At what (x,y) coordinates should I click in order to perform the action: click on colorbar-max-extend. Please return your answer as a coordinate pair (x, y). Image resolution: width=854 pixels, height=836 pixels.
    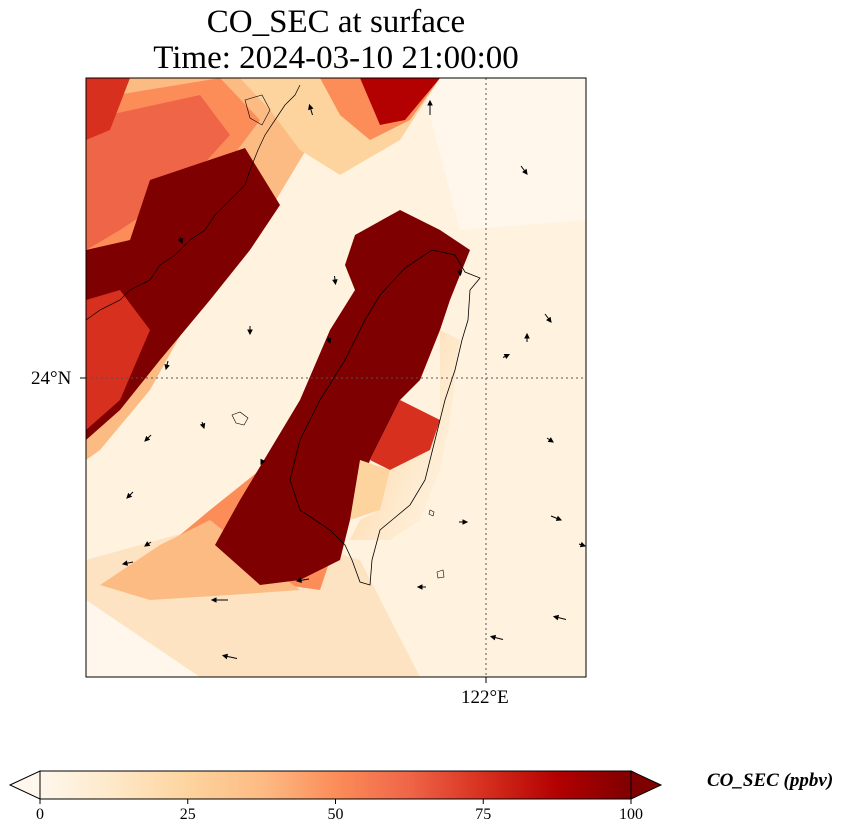
    Looking at the image, I should click on (646, 785).